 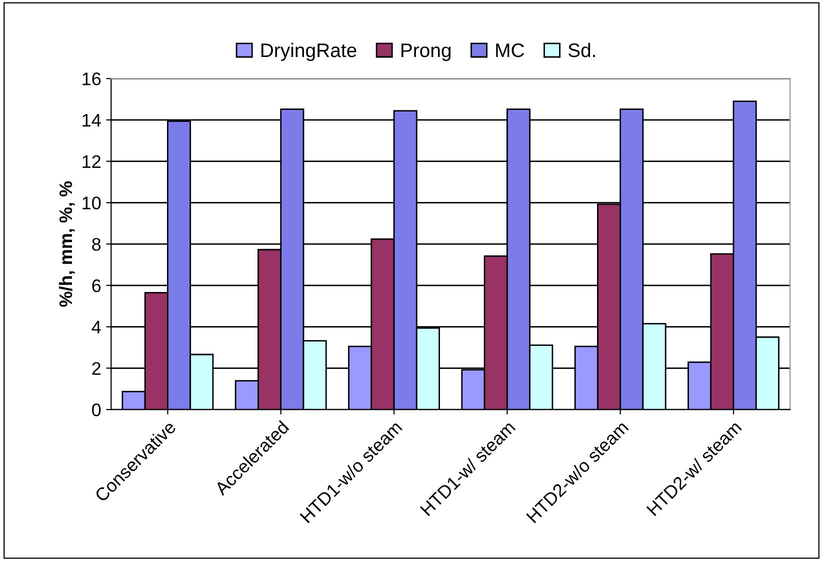 I want to click on y-tick-label: 2, so click(x=96, y=368).